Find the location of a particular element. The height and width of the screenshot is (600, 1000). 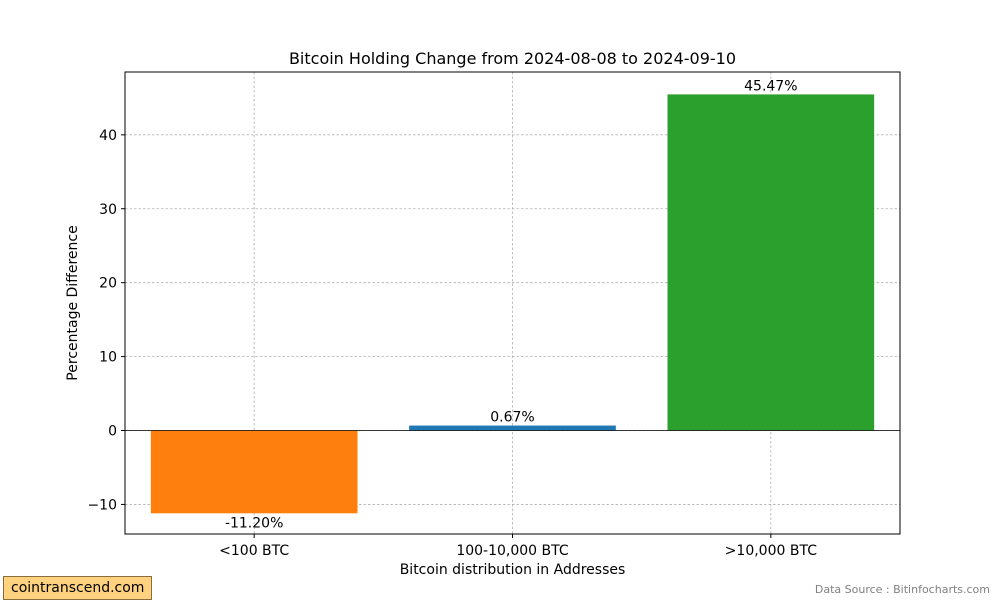

y-tick-label: 0 is located at coordinates (112, 432).